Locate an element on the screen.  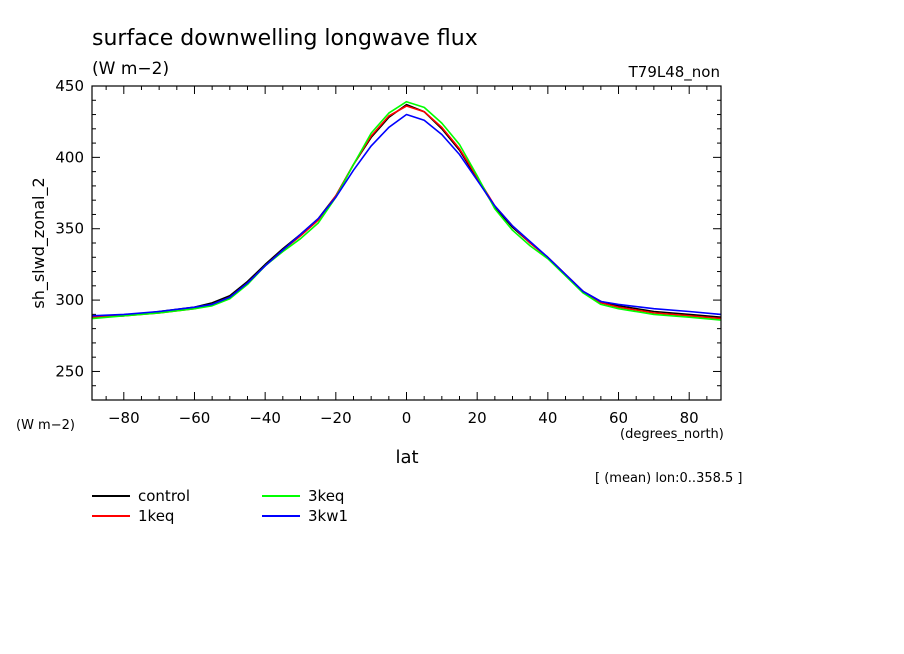
chart-title: surface downwelling longwave flux is located at coordinates (285, 38).